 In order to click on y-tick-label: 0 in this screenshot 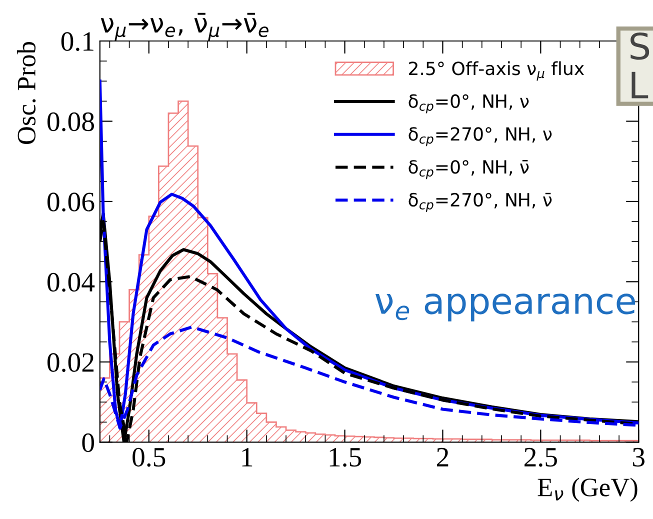, I will do `click(88, 442)`.